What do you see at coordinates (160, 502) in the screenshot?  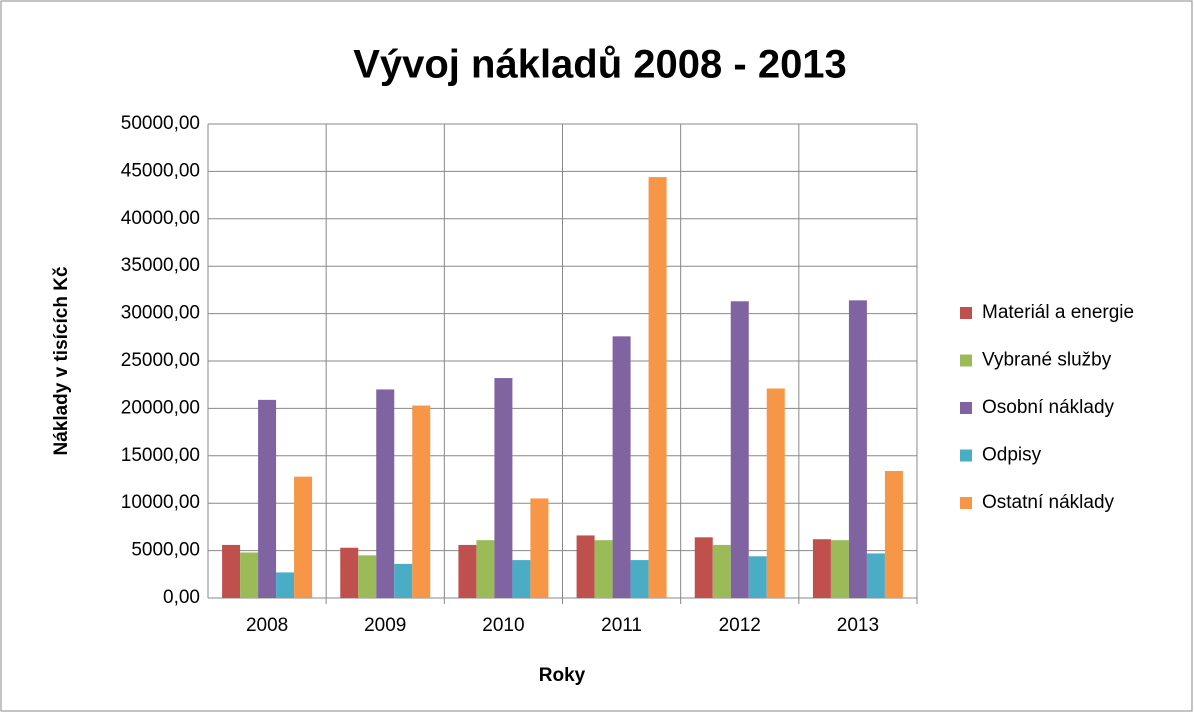 I see `y-tick-label: 10000,00` at bounding box center [160, 502].